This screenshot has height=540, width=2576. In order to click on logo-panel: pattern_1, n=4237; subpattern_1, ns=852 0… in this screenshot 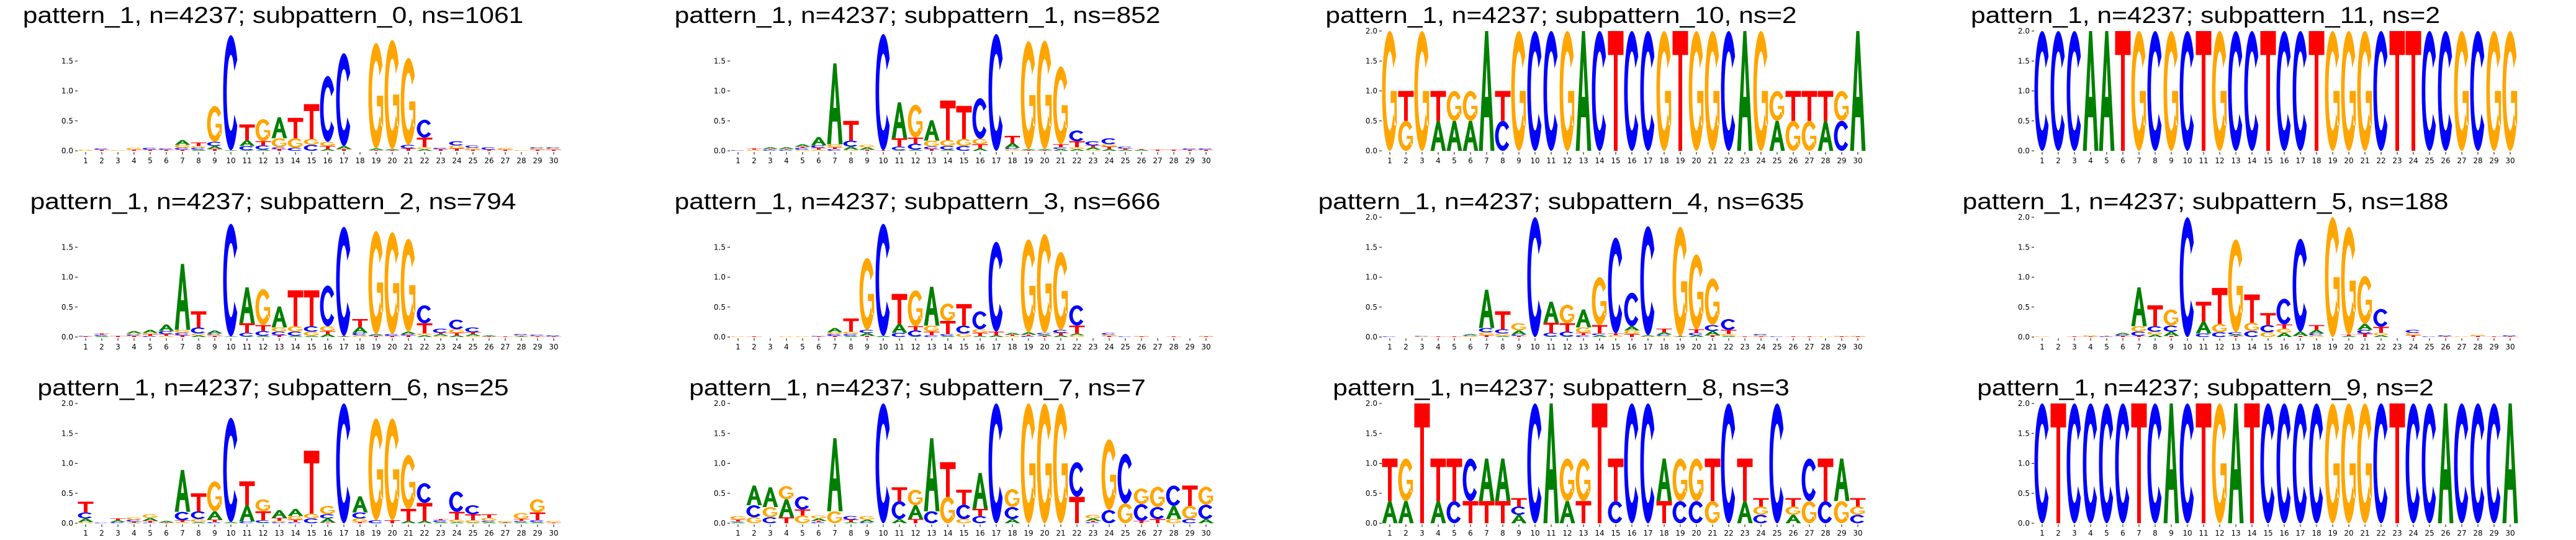, I will do `click(966, 90)`.